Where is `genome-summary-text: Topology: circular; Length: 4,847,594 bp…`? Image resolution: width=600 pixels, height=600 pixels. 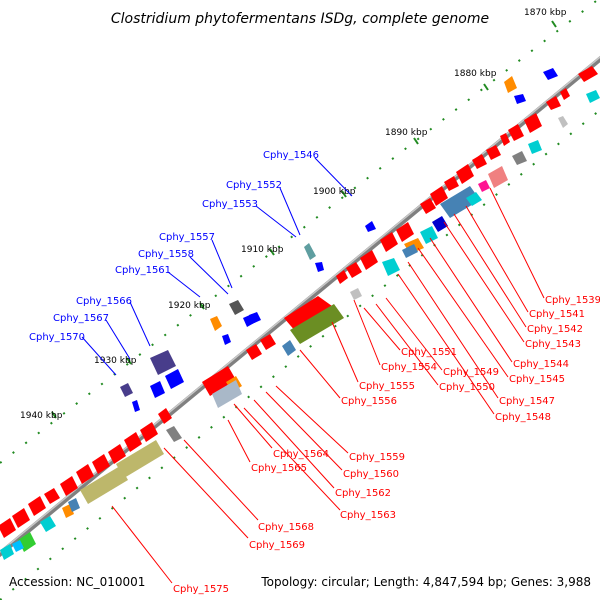
genome-summary-text: Topology: circular; Length: 4,847,594 bp… is located at coordinates (425, 582).